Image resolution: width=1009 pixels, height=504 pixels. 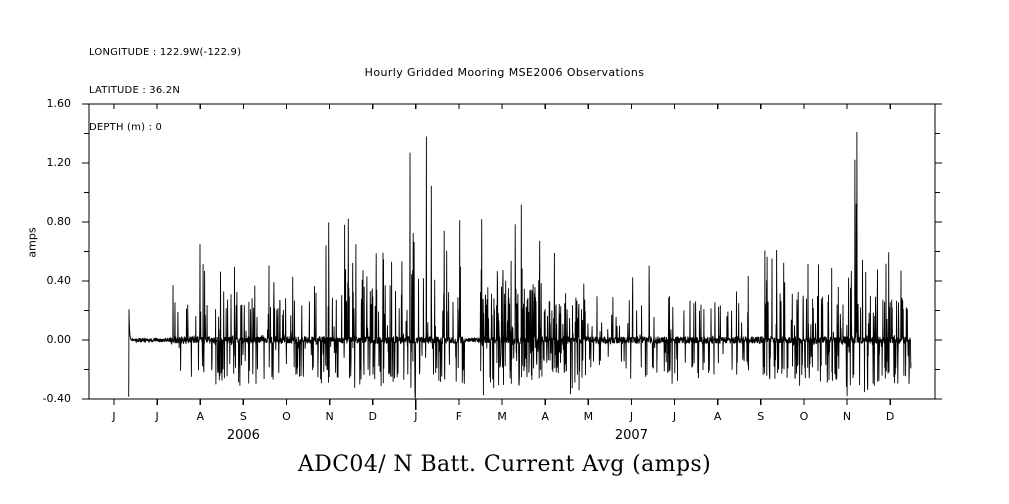 I want to click on year-label: 2006, so click(x=243, y=435).